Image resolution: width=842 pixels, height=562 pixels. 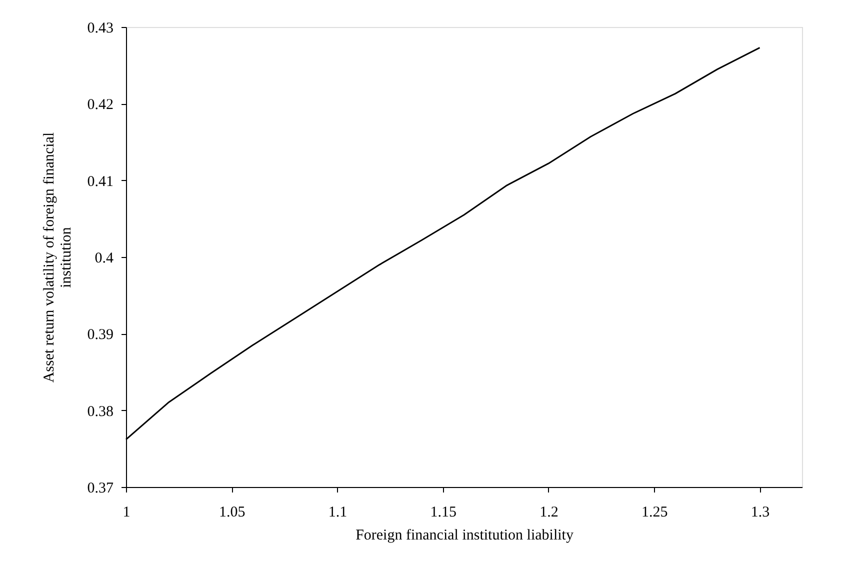 What do you see at coordinates (655, 512) in the screenshot?
I see `x-tick-label: 1.25` at bounding box center [655, 512].